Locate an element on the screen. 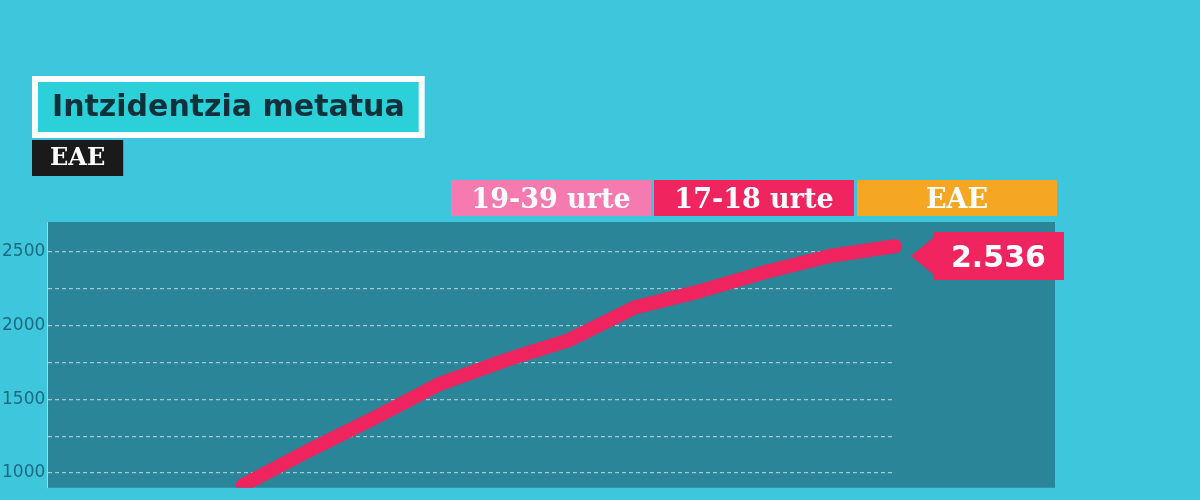  data-label: 2.536 is located at coordinates (998, 256).